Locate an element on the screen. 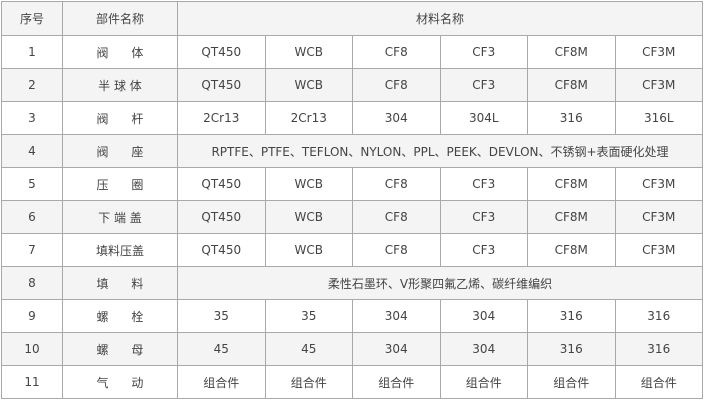  row-number: 7 is located at coordinates (32, 250).